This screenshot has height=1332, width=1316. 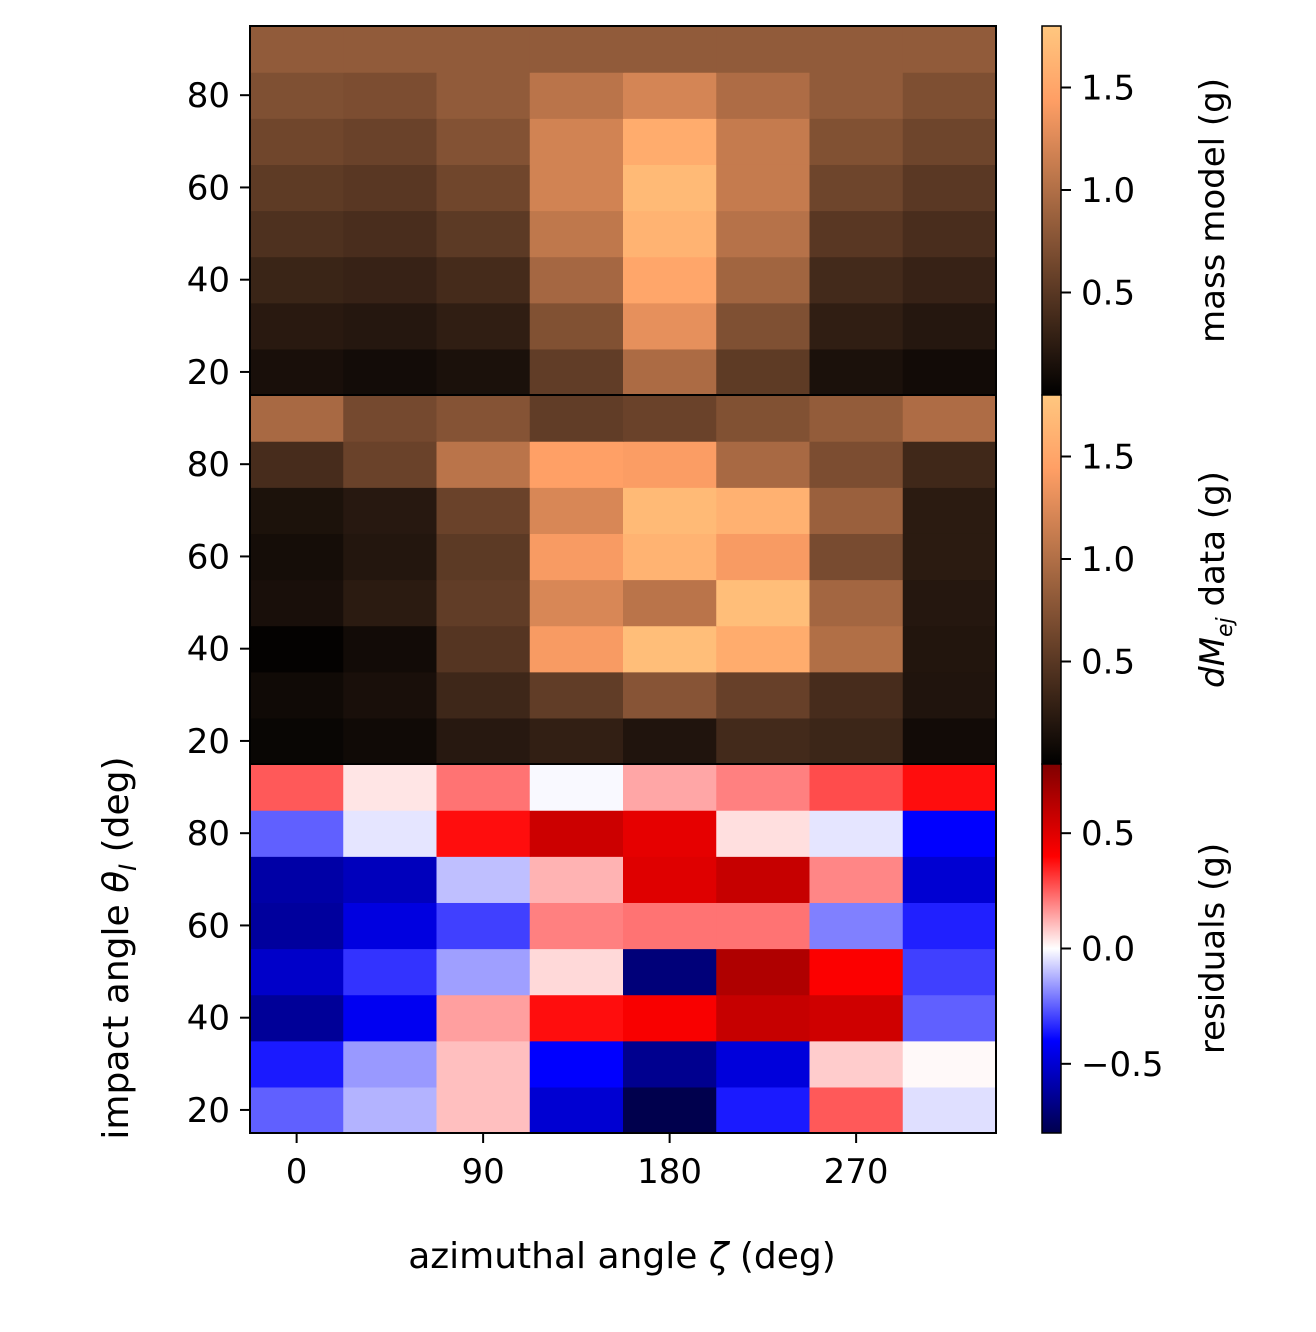 What do you see at coordinates (1213, 210) in the screenshot?
I see `colorbar-label: mass model (g)` at bounding box center [1213, 210].